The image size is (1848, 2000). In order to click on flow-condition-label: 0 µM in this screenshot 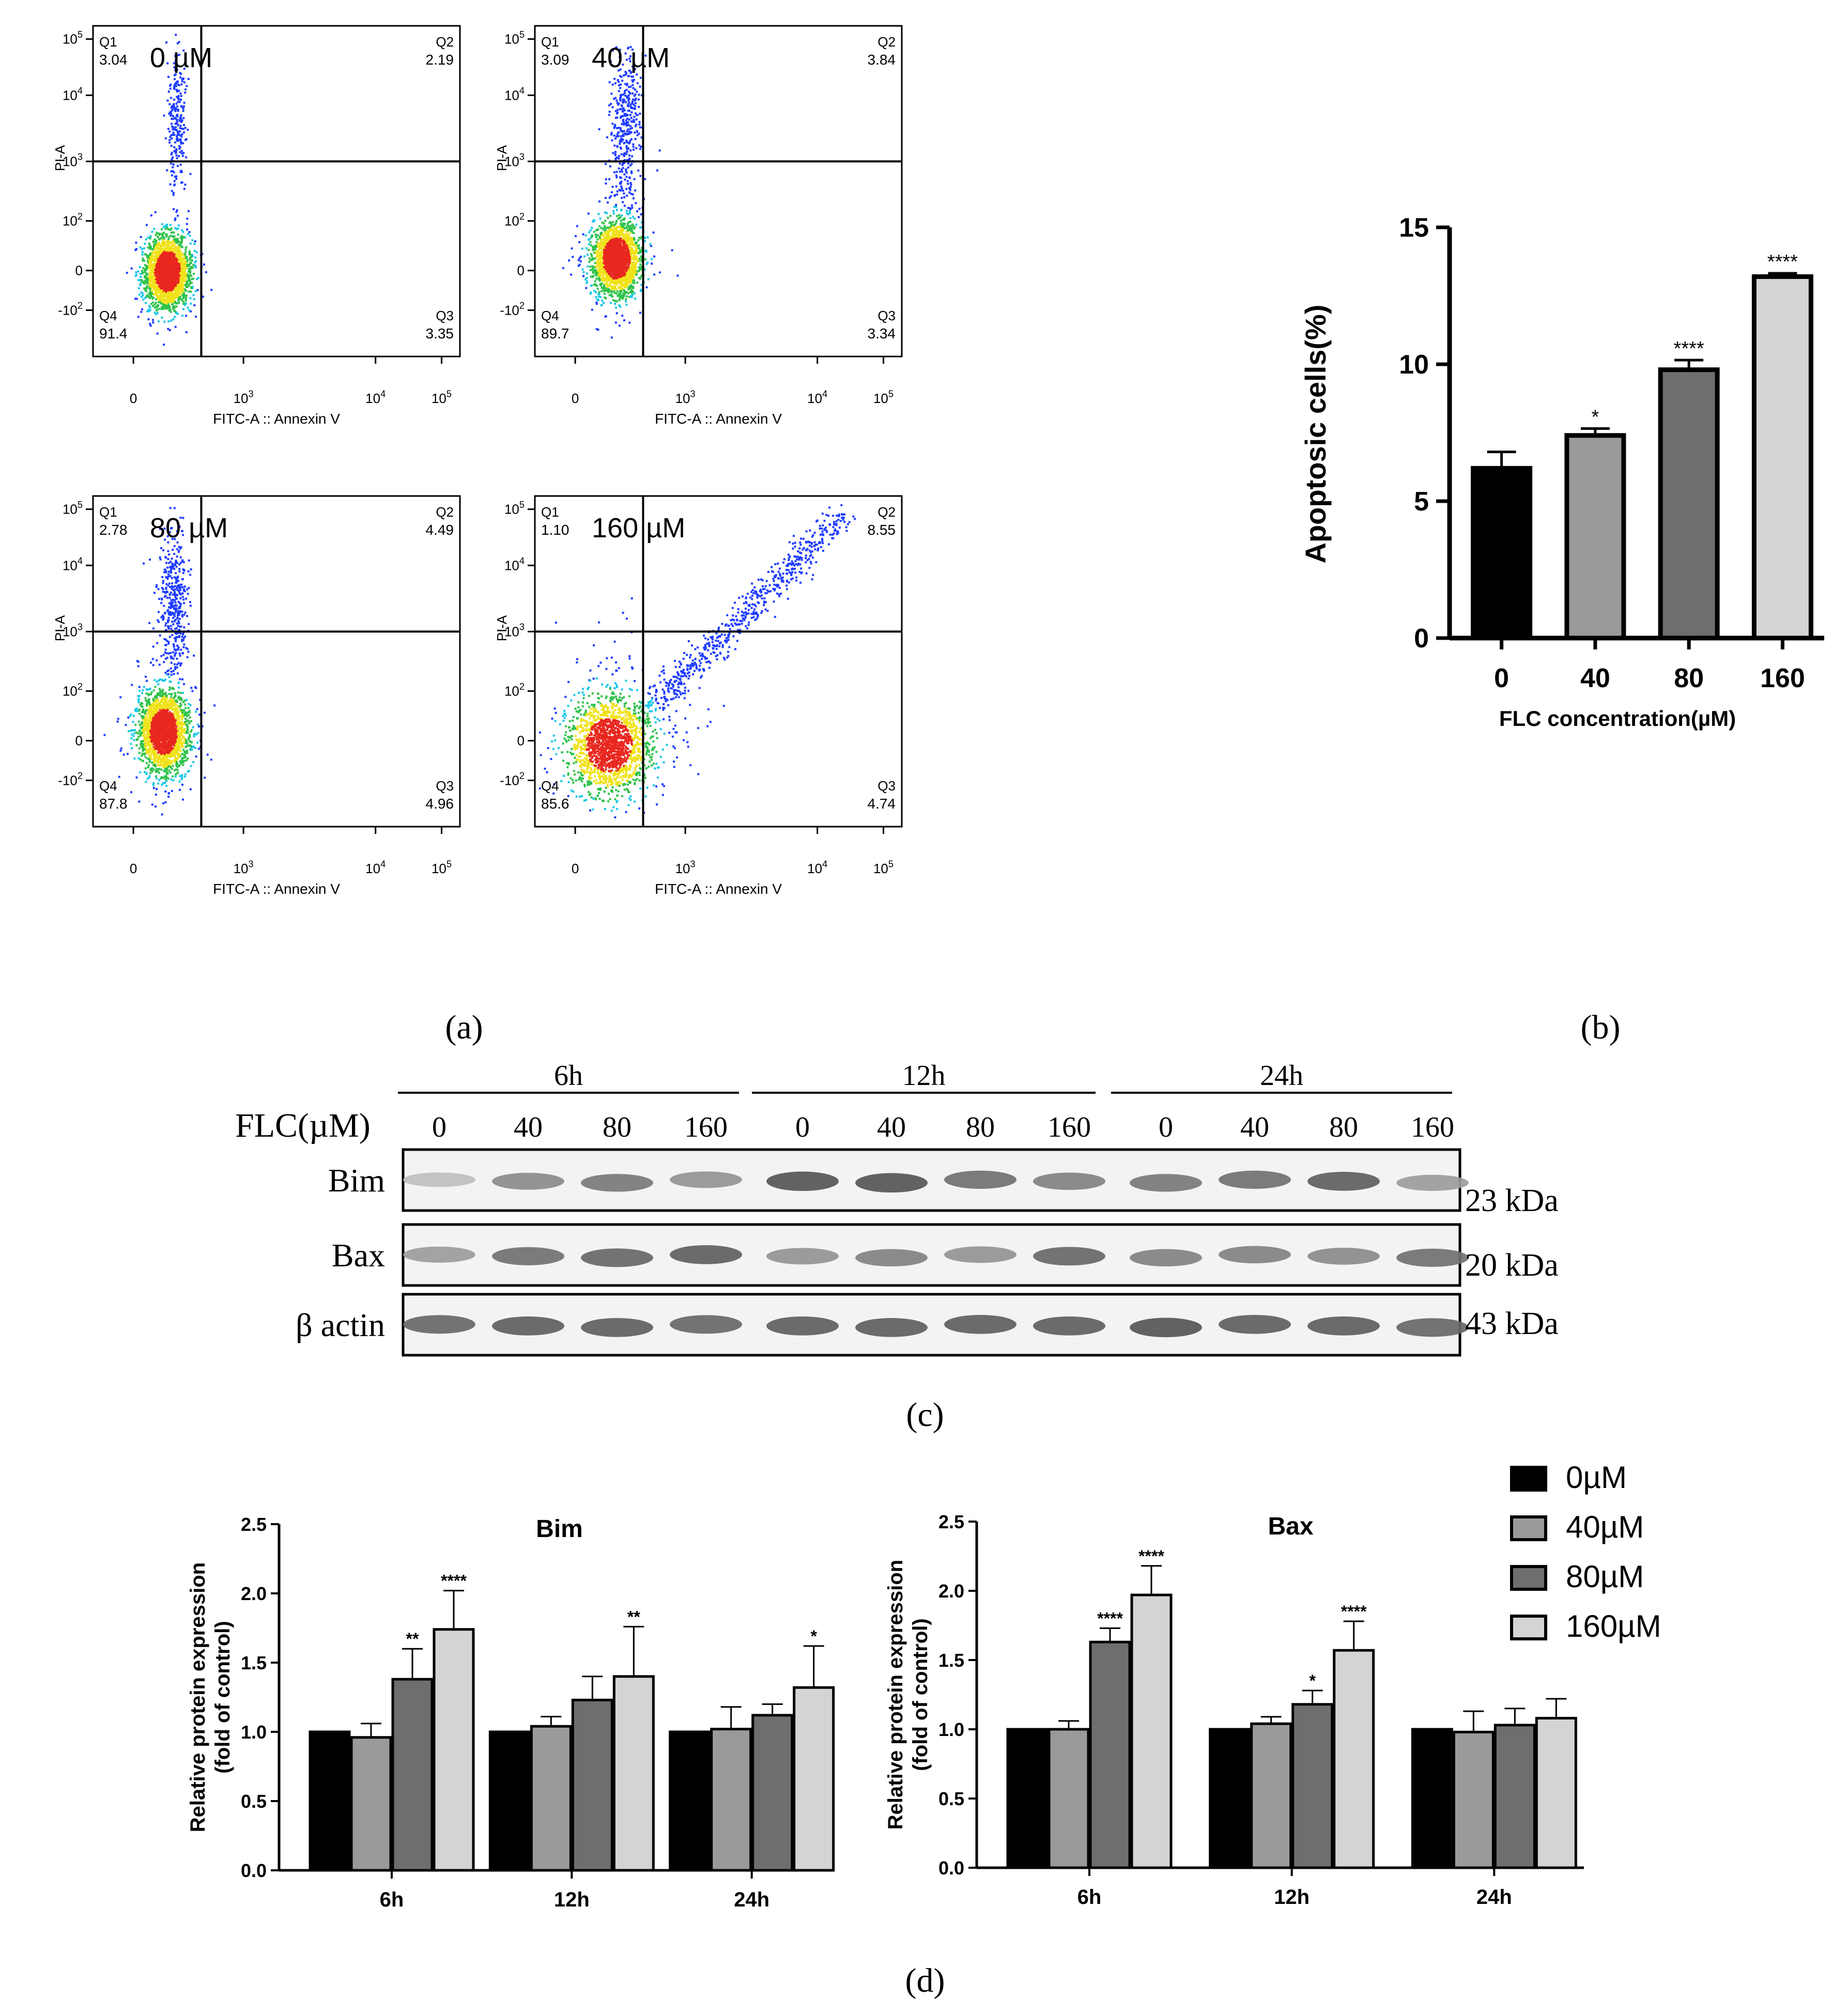, I will do `click(181, 58)`.